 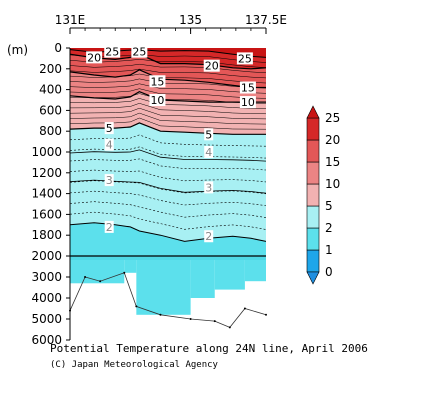 I want to click on y-tick-label: 1400, so click(x=46, y=194).